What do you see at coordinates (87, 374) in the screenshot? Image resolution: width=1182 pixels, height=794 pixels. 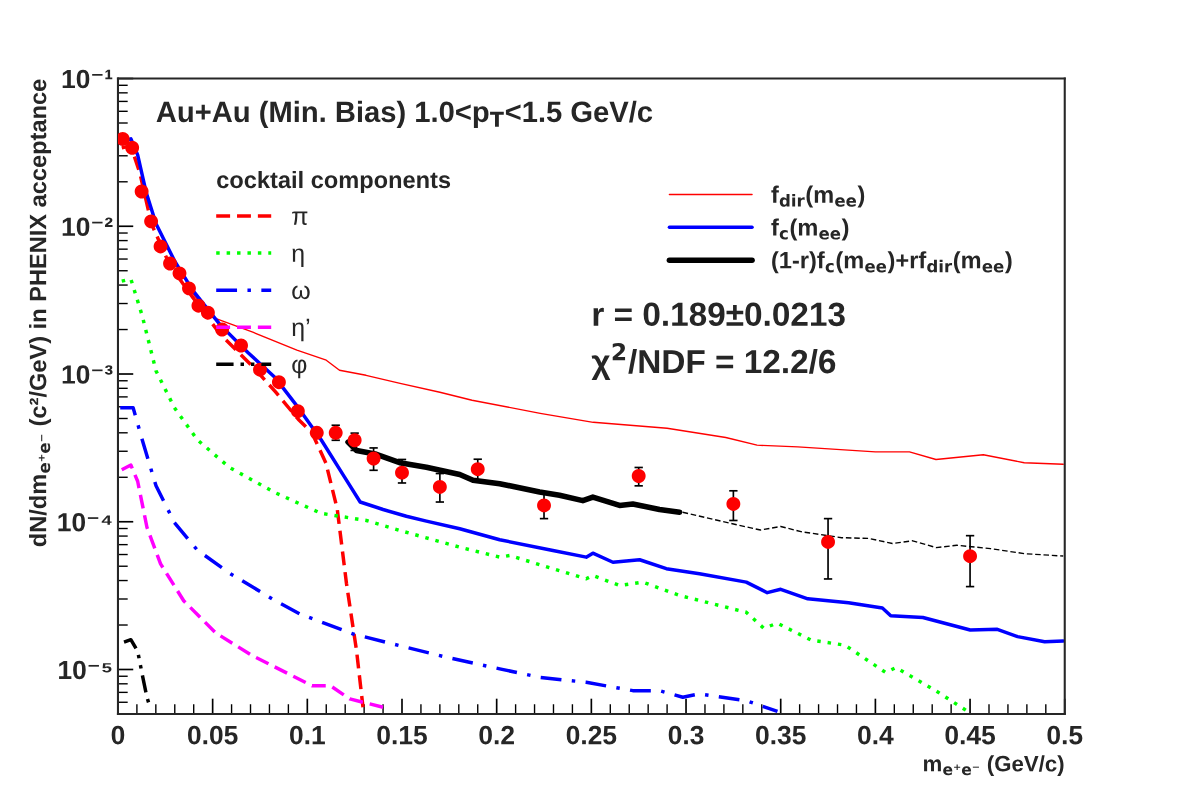 I see `y-tick-label: 10⁻³` at bounding box center [87, 374].